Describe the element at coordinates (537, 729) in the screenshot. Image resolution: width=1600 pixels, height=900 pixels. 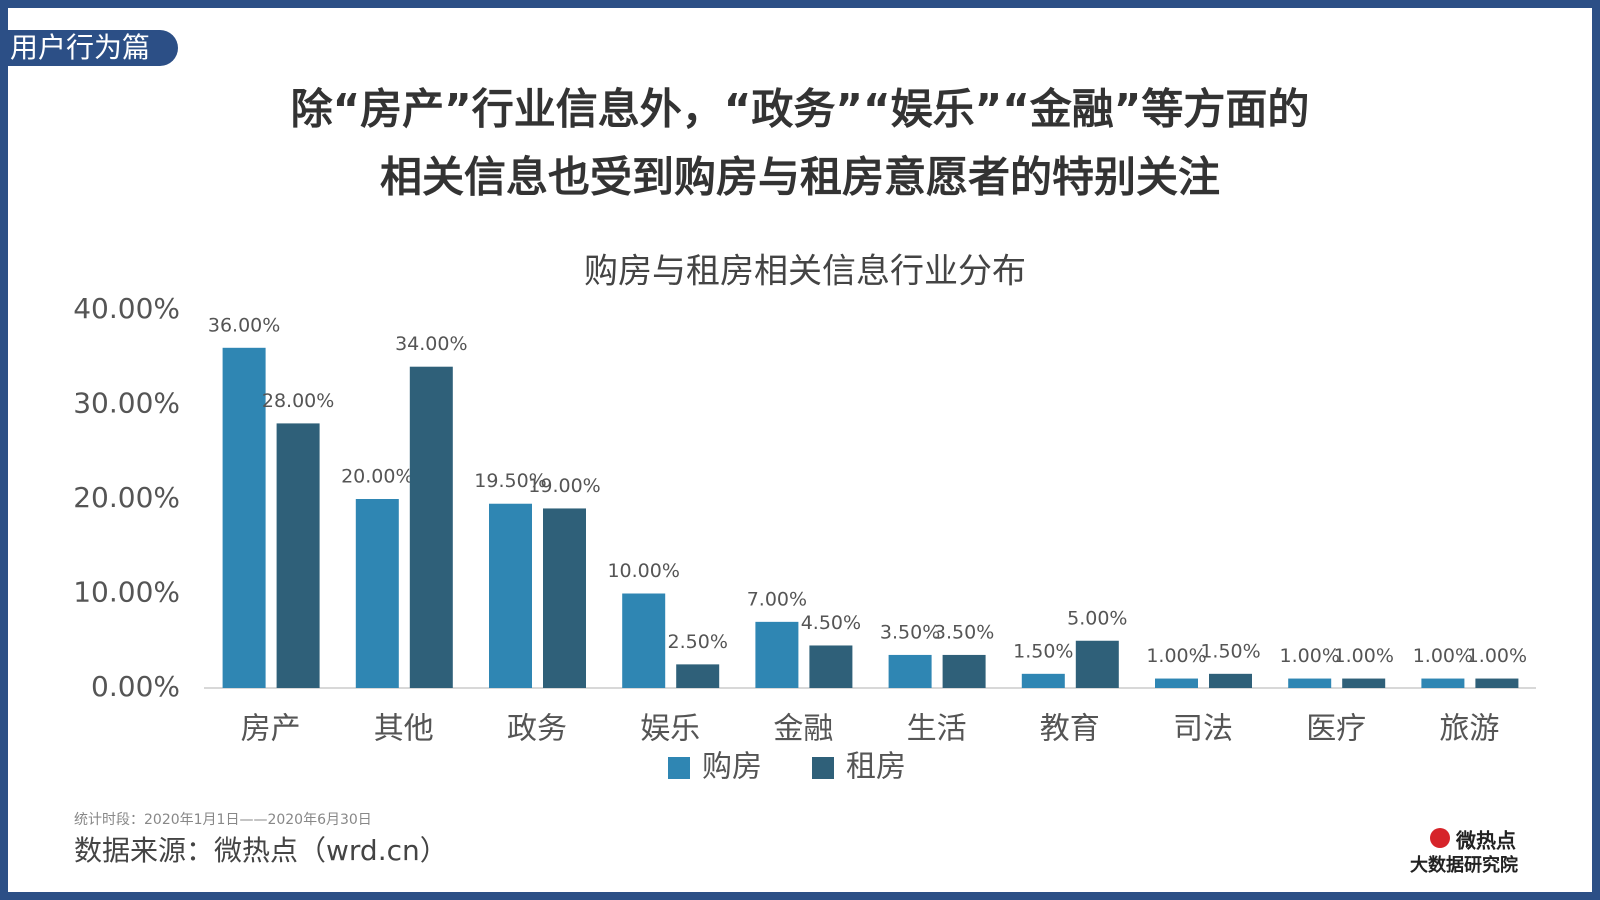
I see `x-tick-label: 政务` at that location.